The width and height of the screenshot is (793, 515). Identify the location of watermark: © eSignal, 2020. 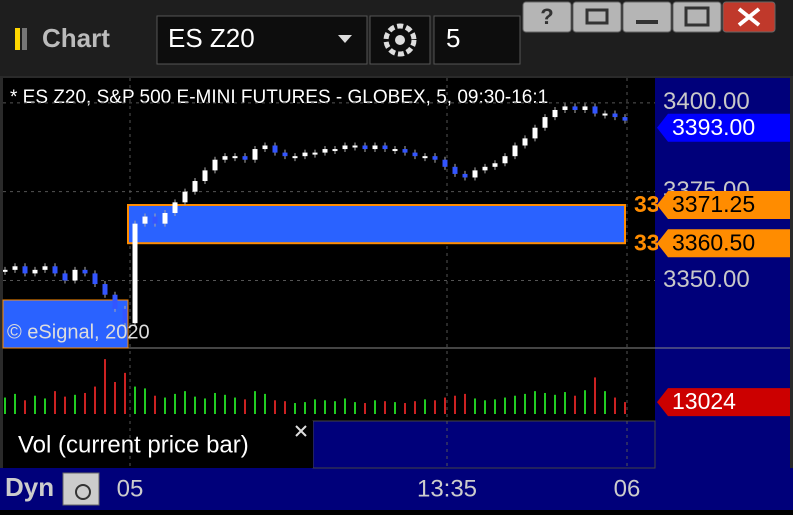
(78, 332).